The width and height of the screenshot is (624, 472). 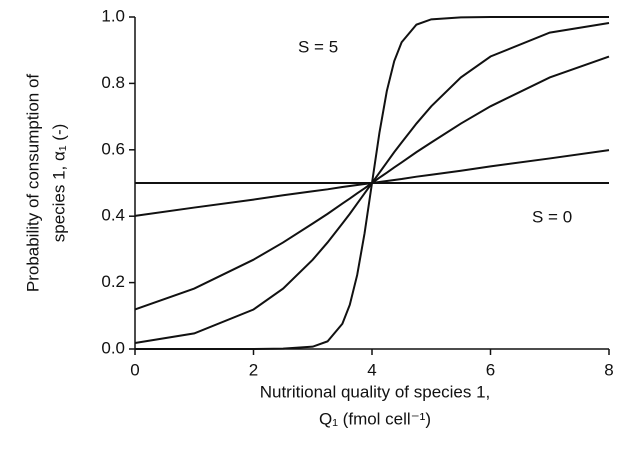 What do you see at coordinates (375, 391) in the screenshot?
I see `x-axis-label: Nutritional quality of species 1,` at bounding box center [375, 391].